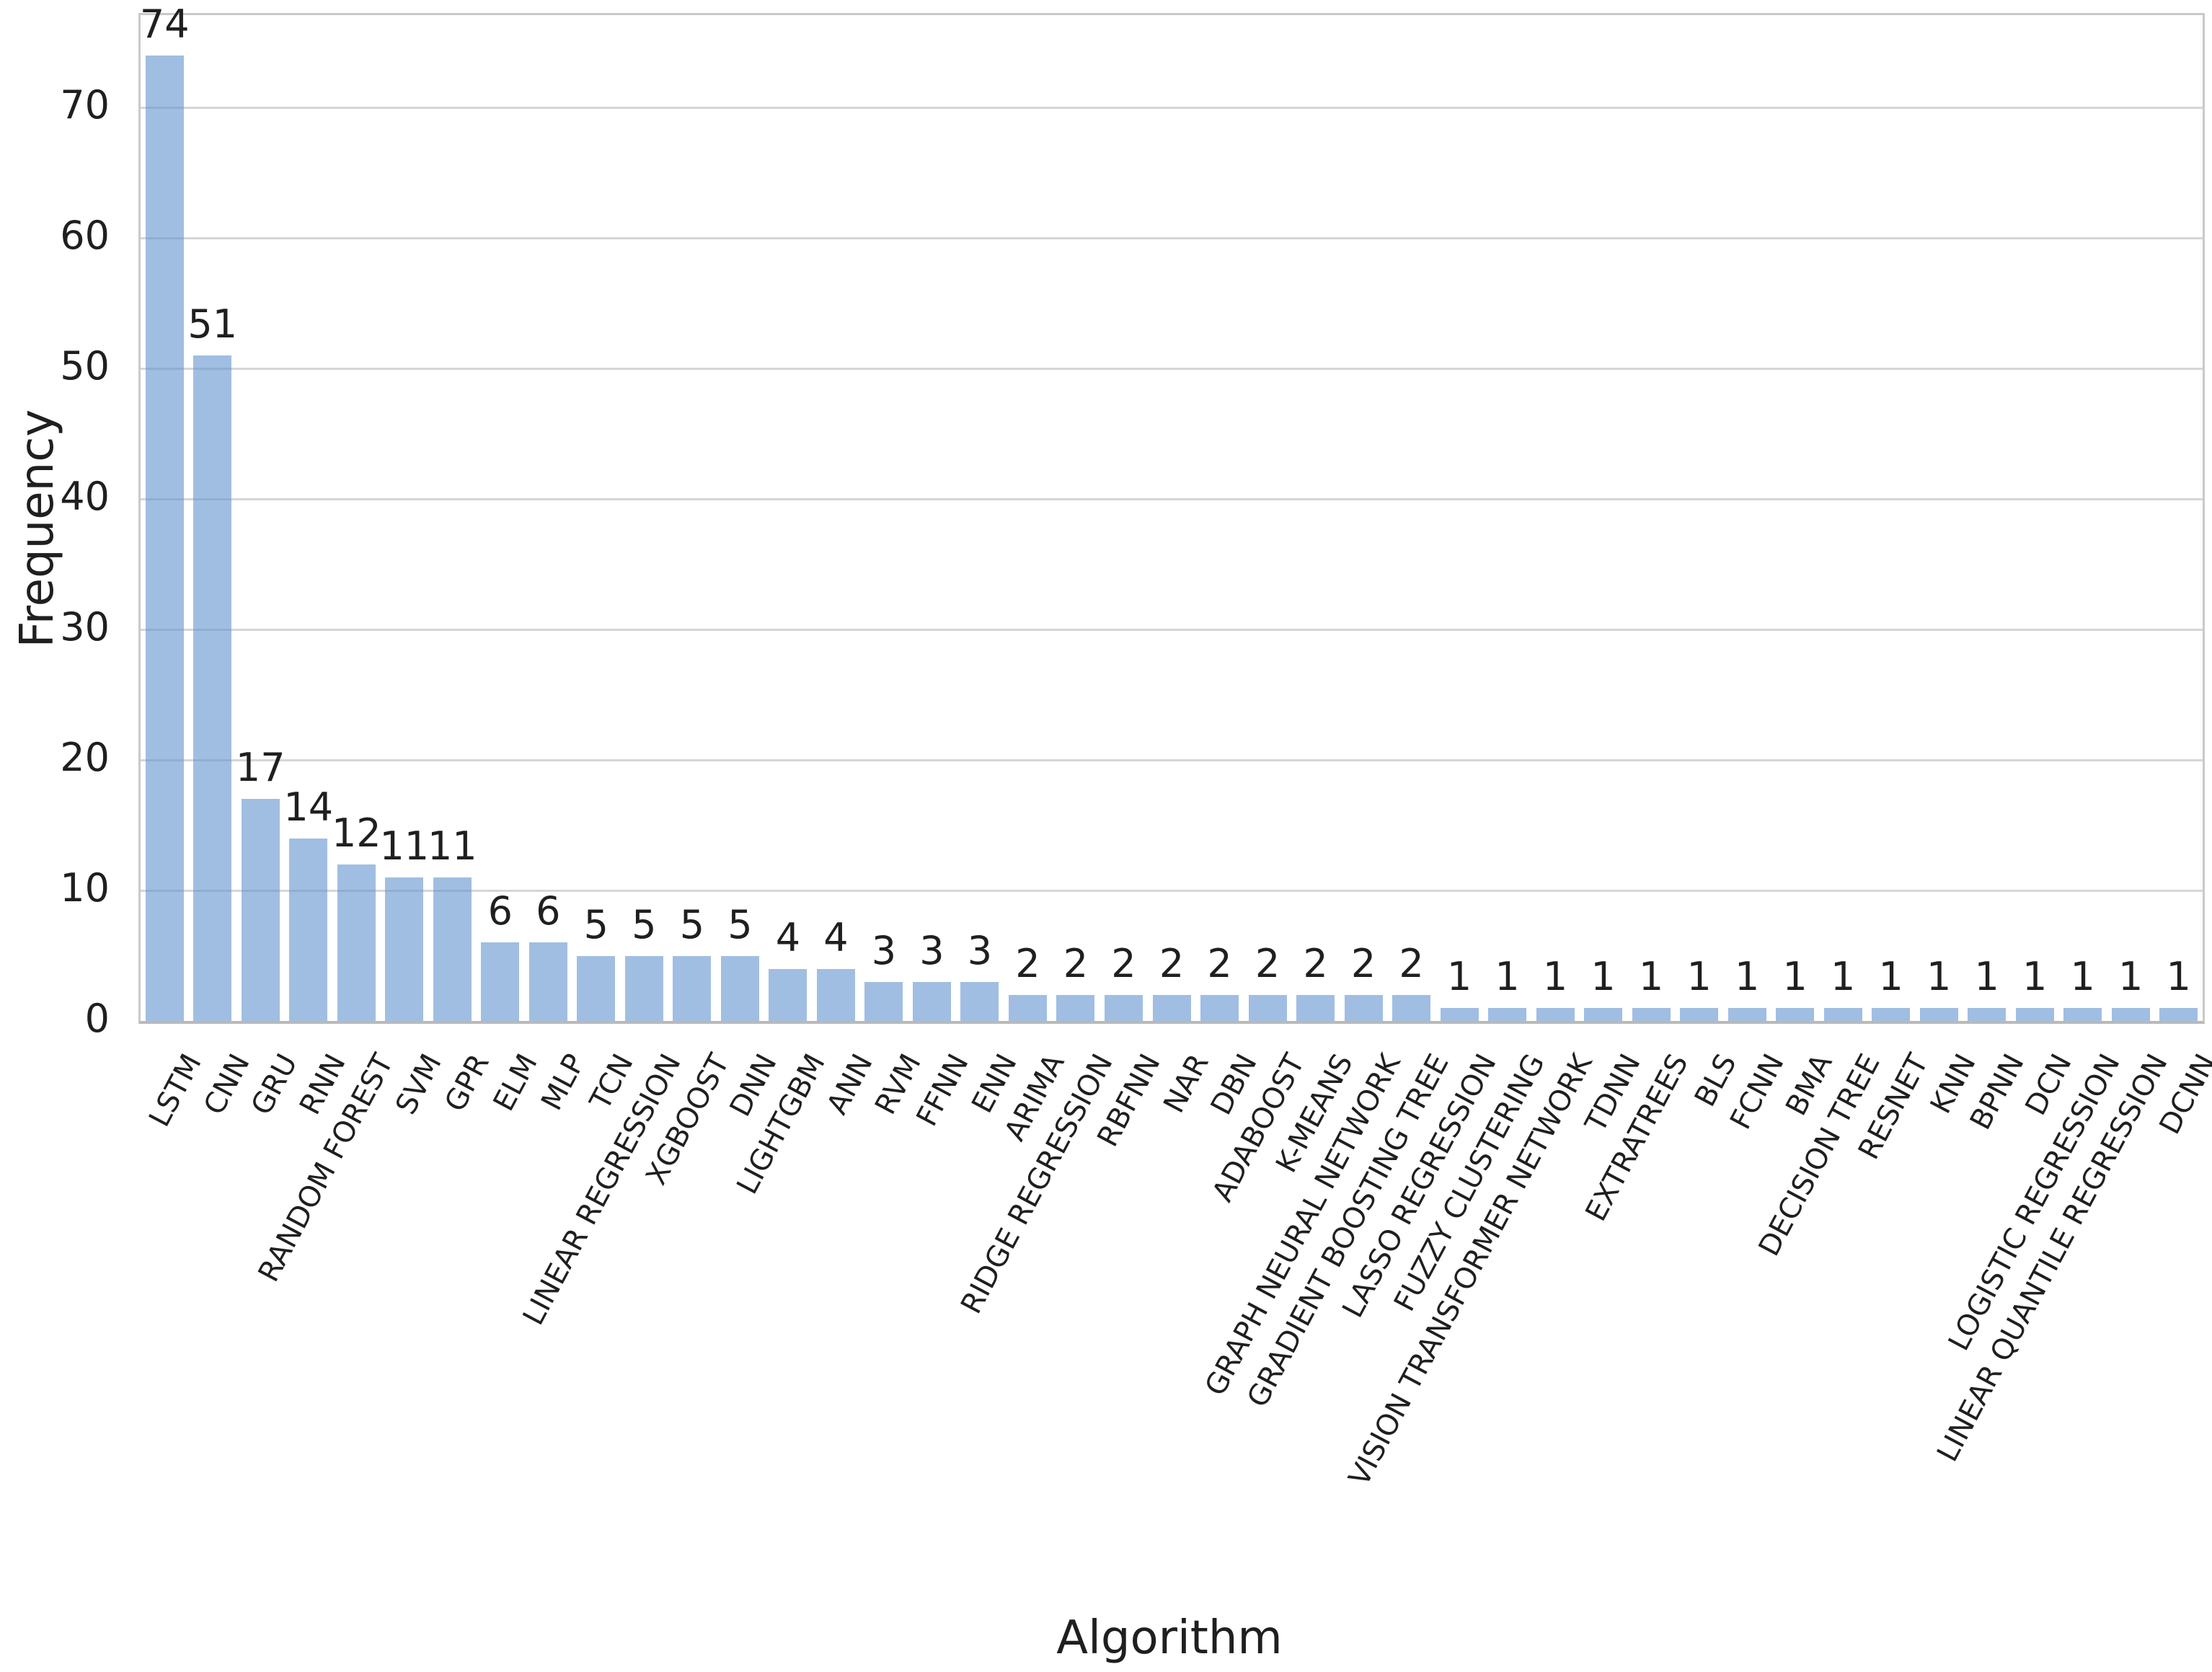 The image size is (2212, 1672). I want to click on bar-dcnn, so click(2178, 1014).